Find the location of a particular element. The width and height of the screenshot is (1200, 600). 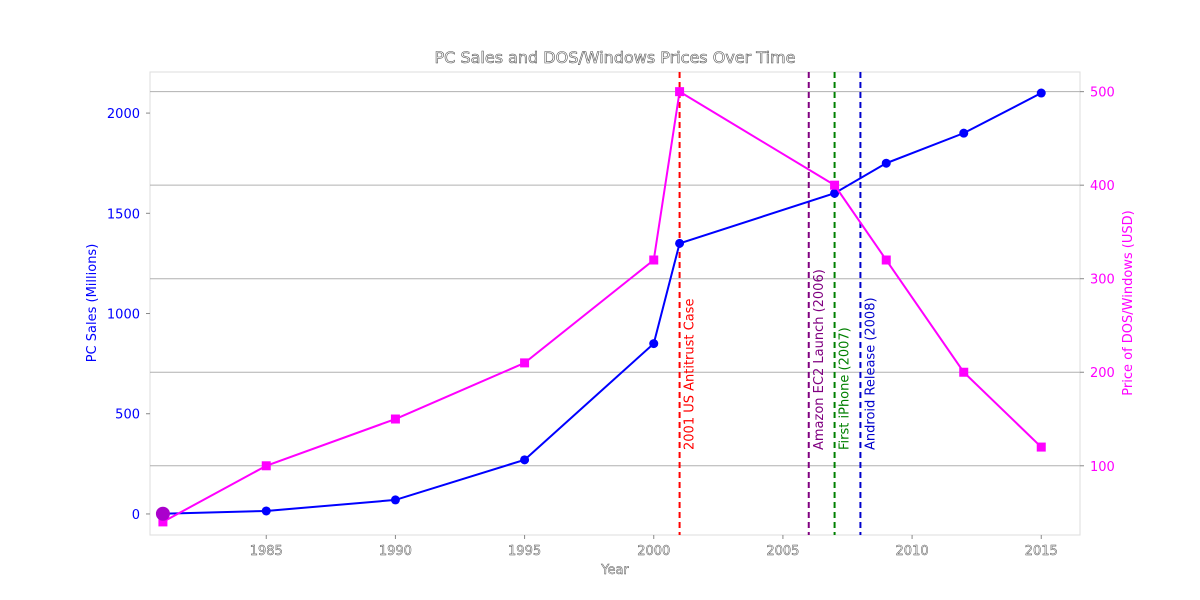

y-left-tick-label: 0 is located at coordinates (136, 515).